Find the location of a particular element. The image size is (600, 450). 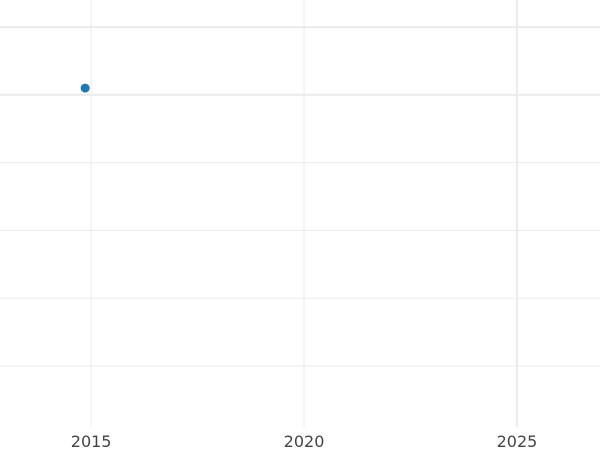

x-axis-ticks: 2015 2020 2025 is located at coordinates (304, 441).